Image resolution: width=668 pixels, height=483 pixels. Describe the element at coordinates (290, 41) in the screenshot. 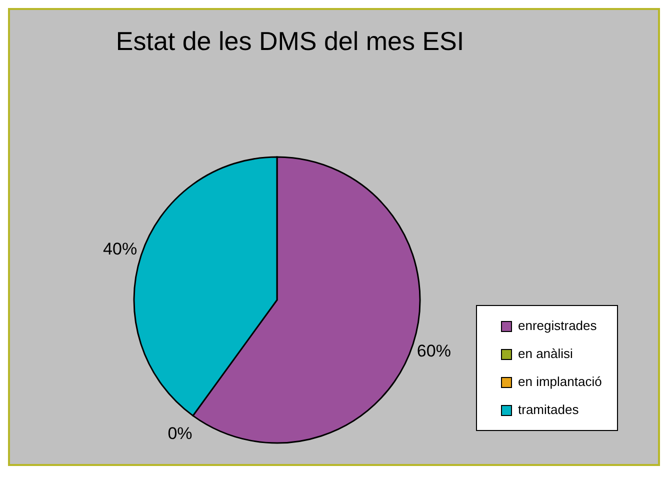

I see `chart-title: Estat de les DMS del mes ESI` at that location.